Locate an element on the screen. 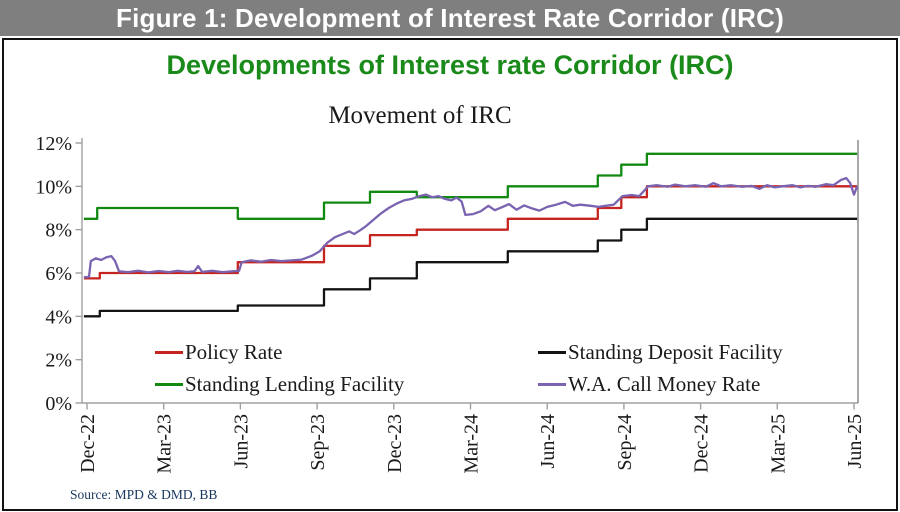 This screenshot has width=900, height=512. x-tick-label: Sep-24 is located at coordinates (625, 442).